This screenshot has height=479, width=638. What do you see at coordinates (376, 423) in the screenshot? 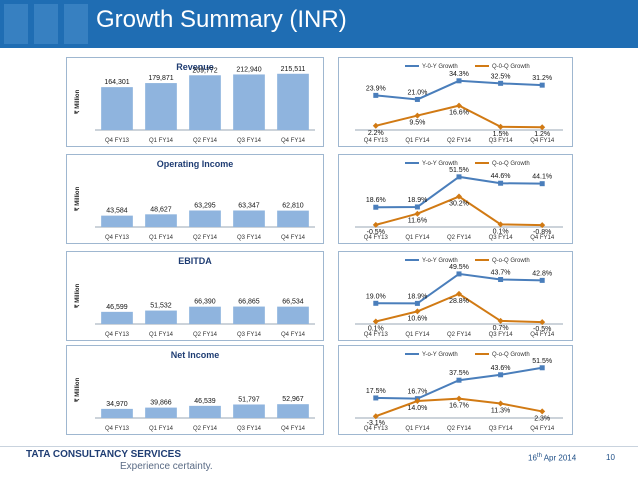
I see `data-label: -3.1%` at bounding box center [376, 423].